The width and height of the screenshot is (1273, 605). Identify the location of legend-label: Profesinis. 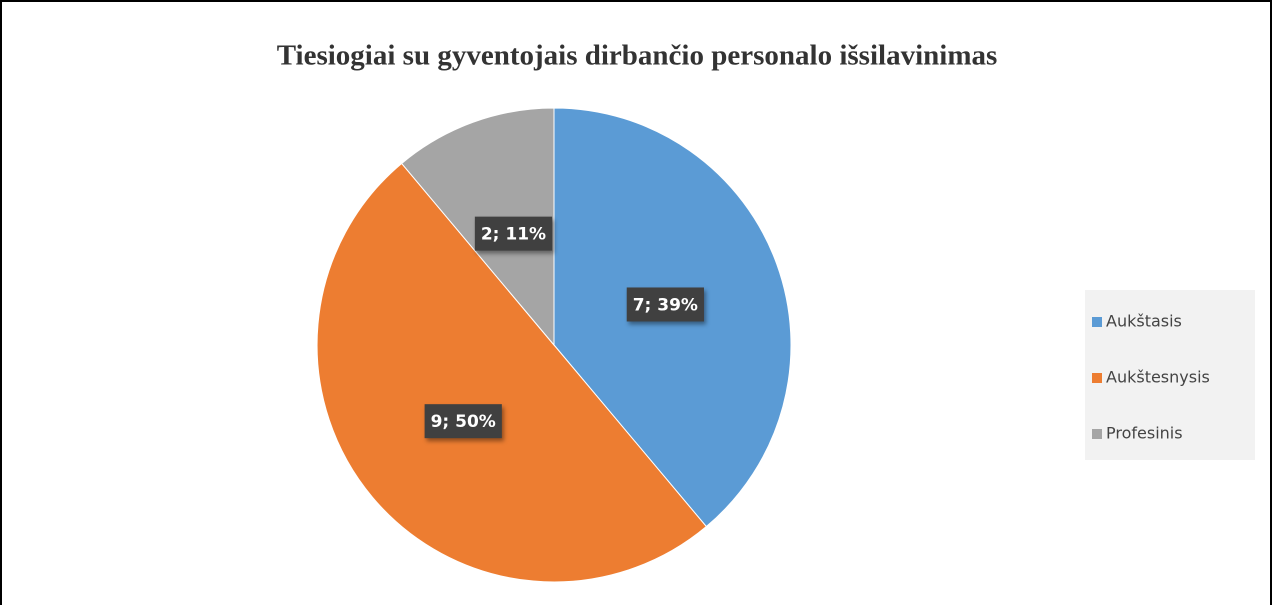
(1144, 433).